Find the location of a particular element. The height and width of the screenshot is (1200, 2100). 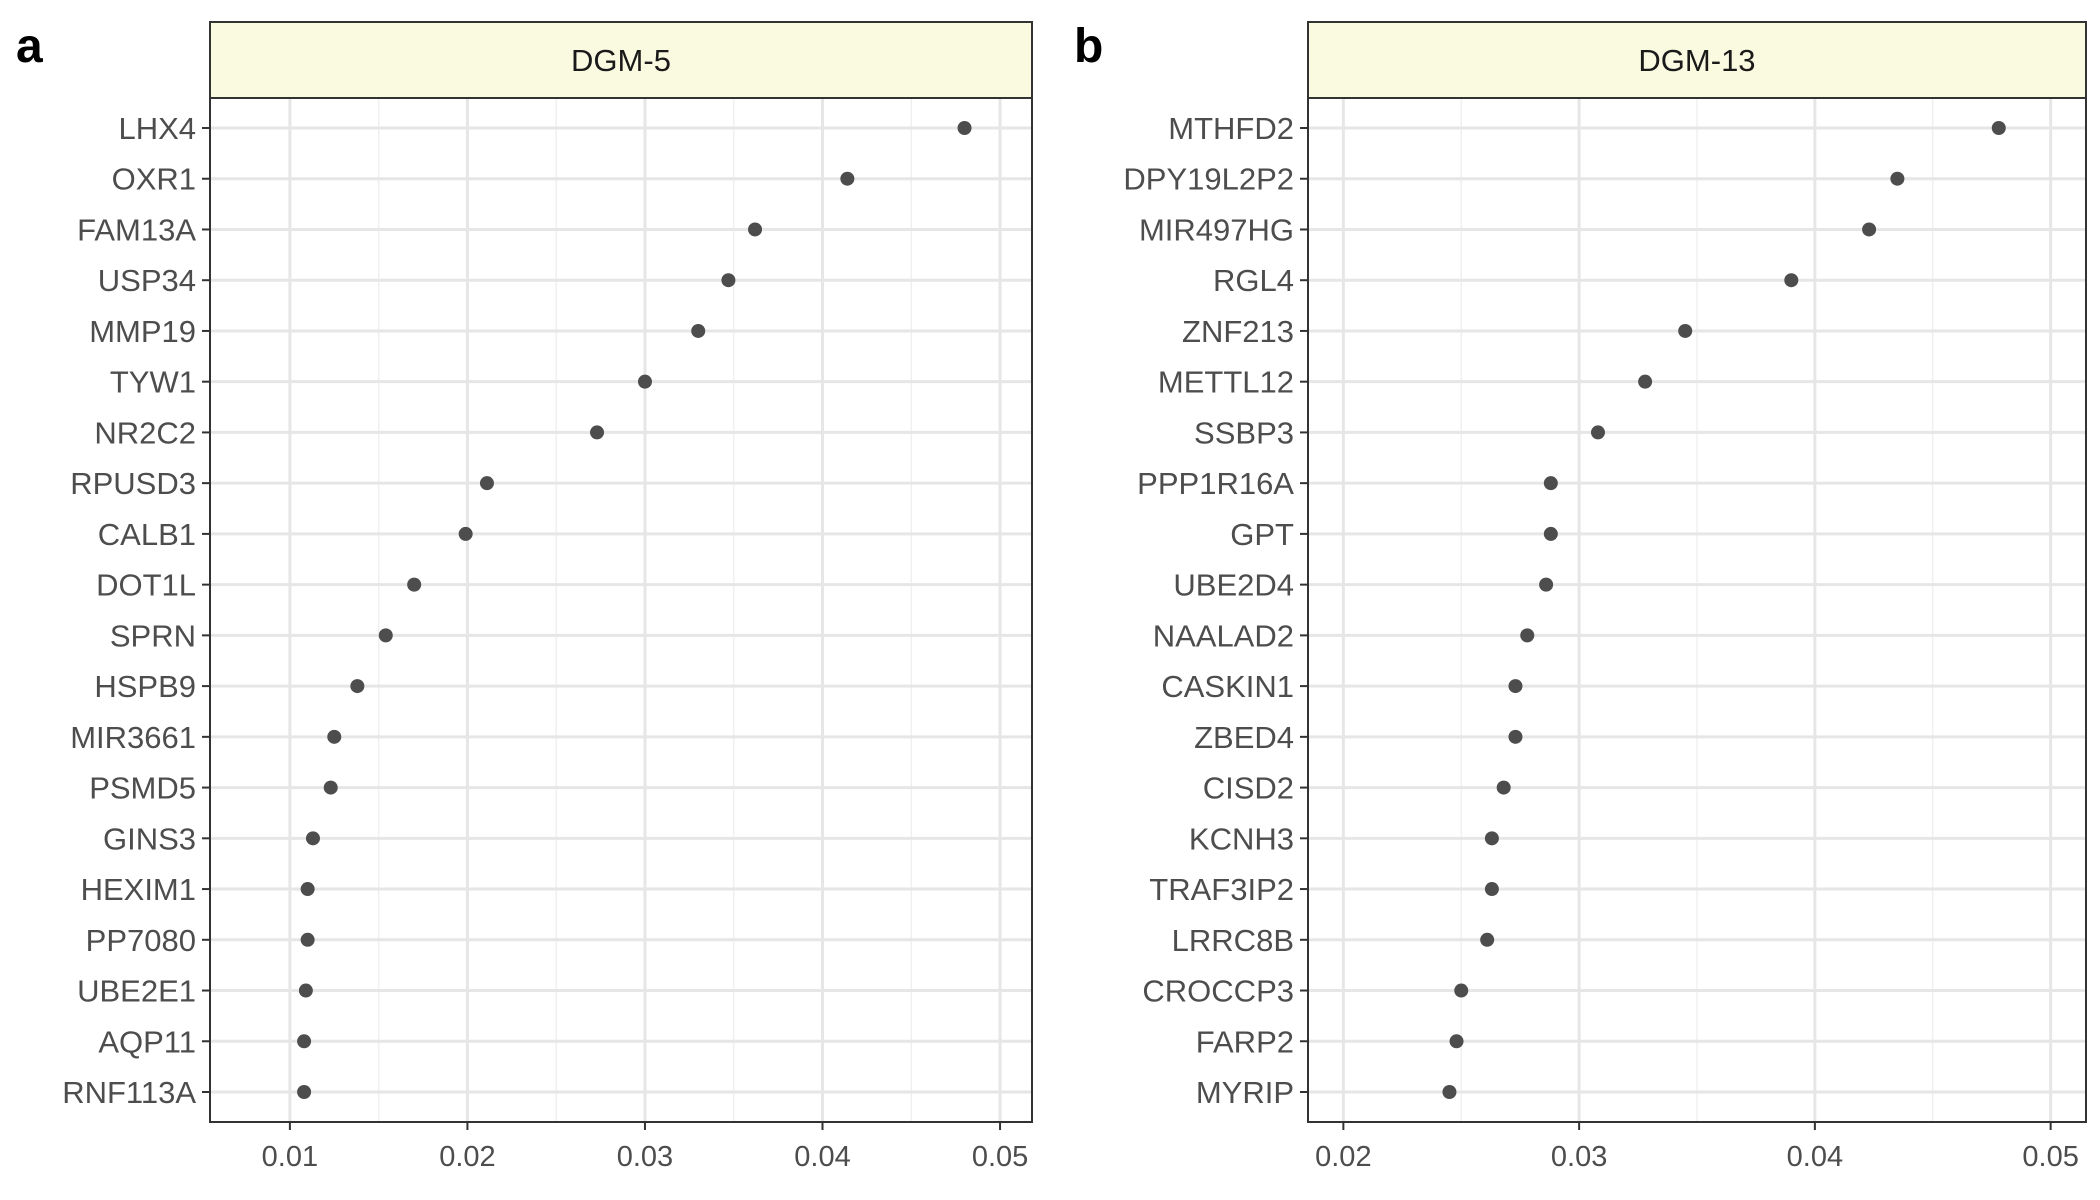

y-tick-label: UBE2E1 is located at coordinates (136, 991).